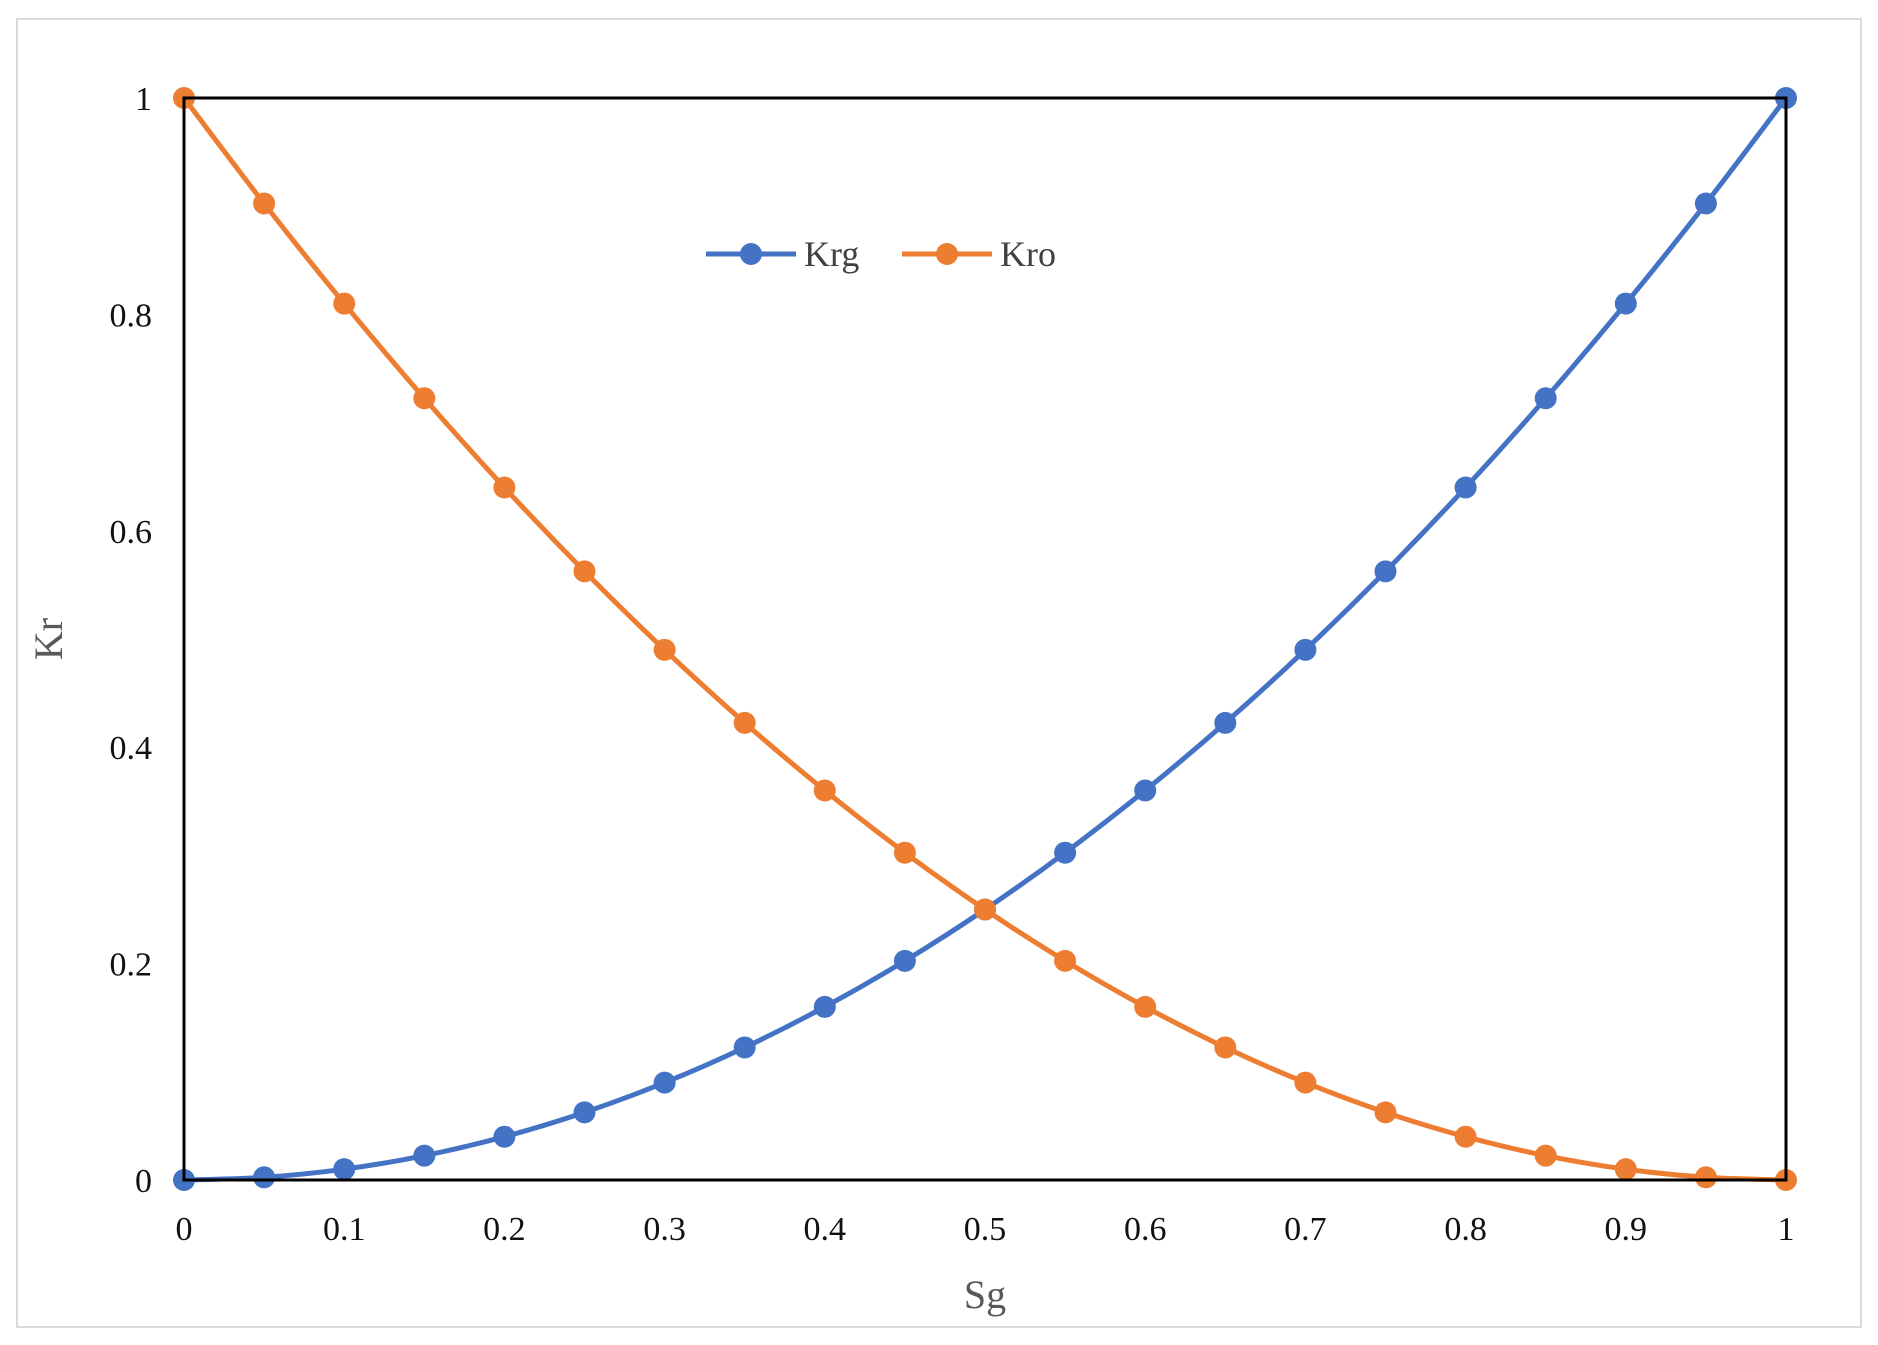  Describe the element at coordinates (504, 1229) in the screenshot. I see `x-tick-label: 0.2` at that location.